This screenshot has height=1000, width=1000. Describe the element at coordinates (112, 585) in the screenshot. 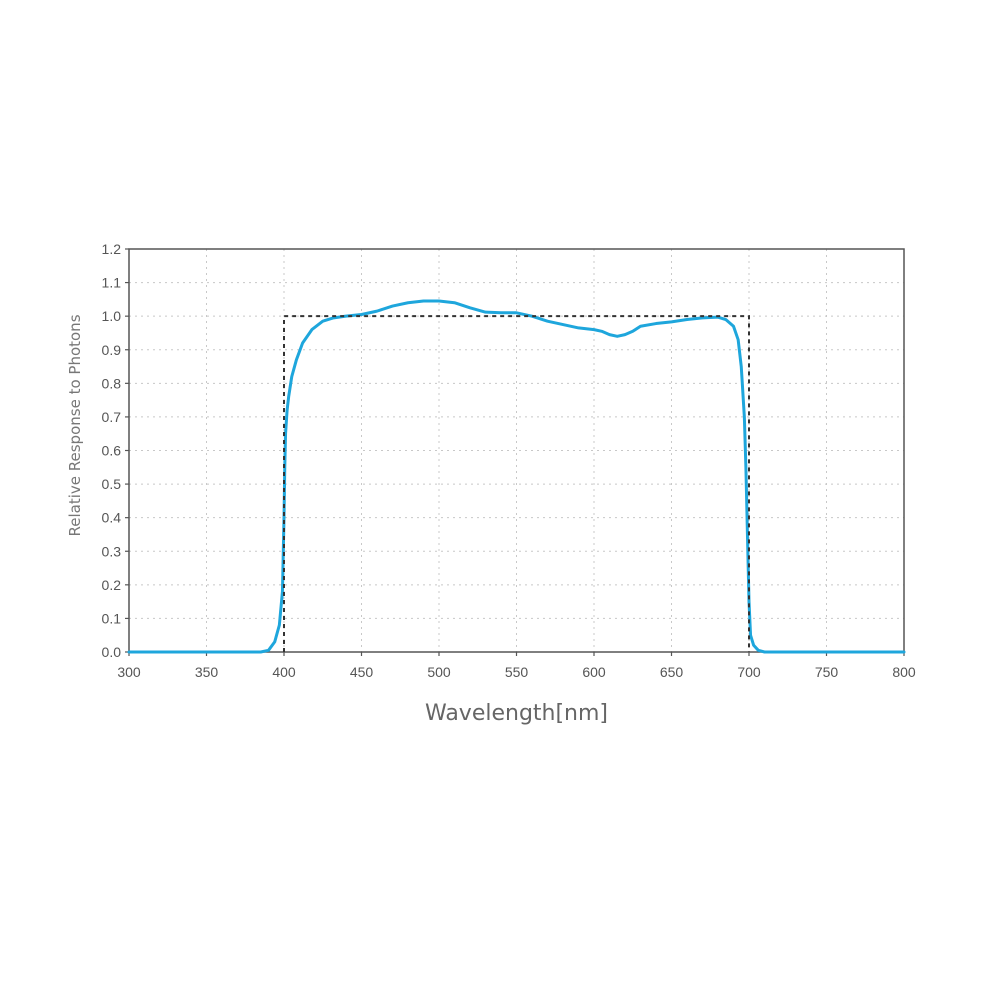

I see `y-tick-label: 0.2` at that location.